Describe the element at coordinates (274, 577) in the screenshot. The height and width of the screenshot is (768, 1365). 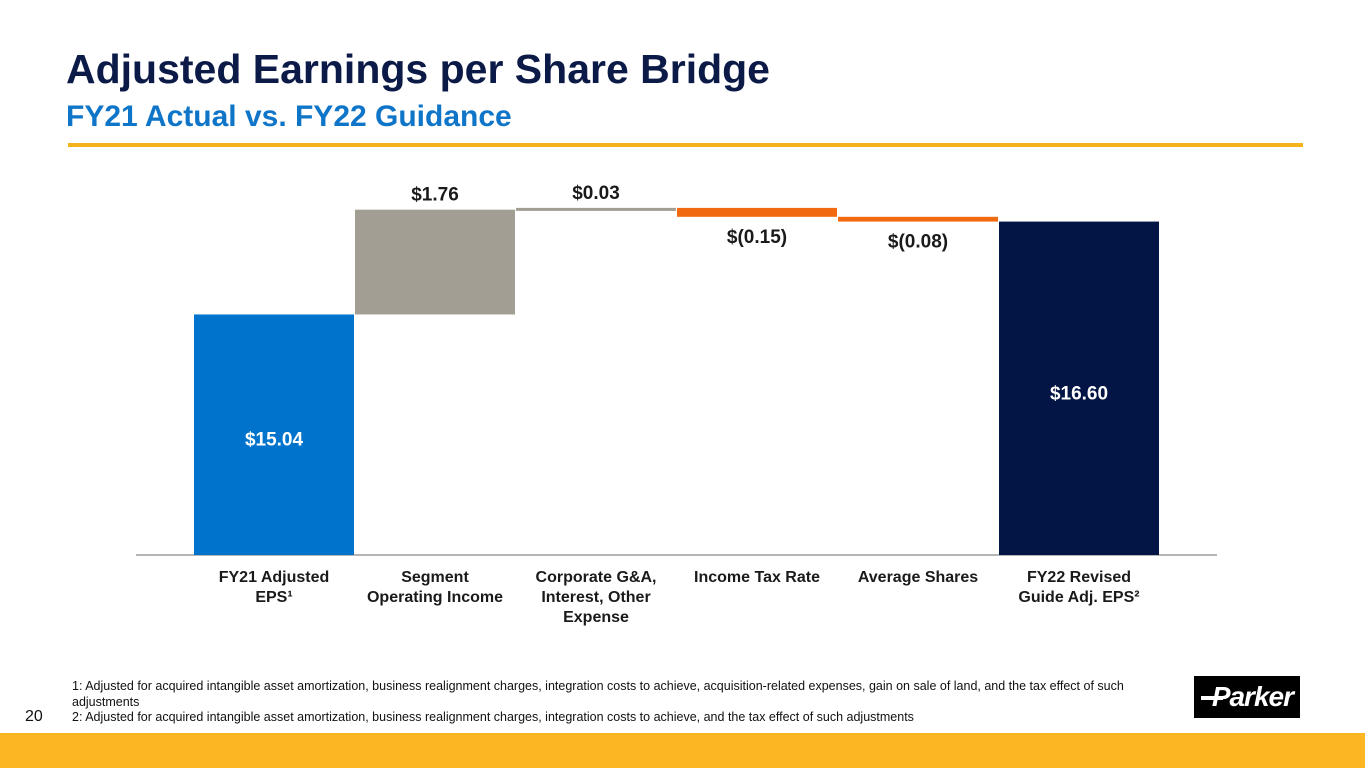
I see `category-label-line: FY21 Adjusted` at that location.